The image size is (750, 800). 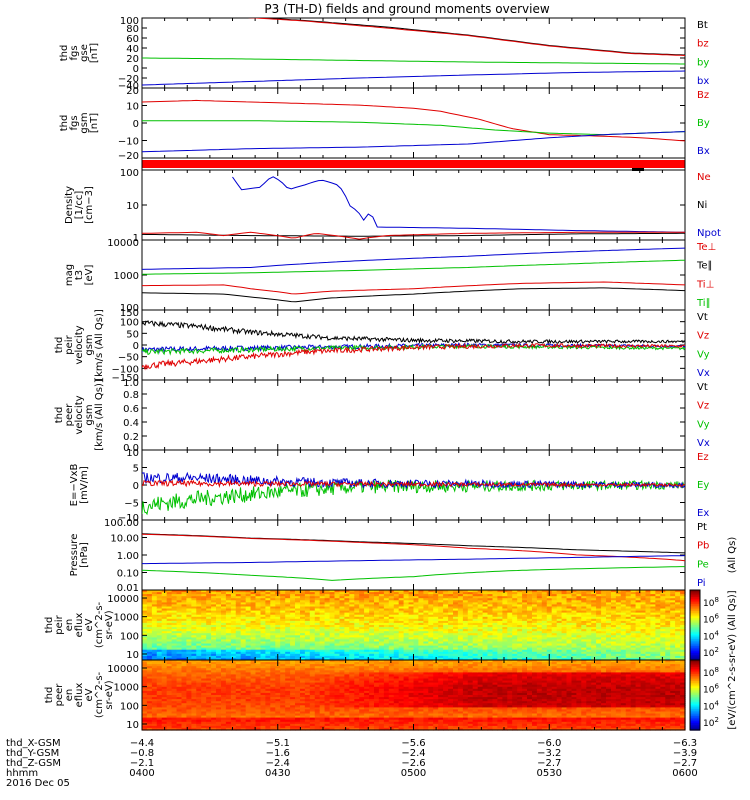 I want to click on series-line-blue, so click(x=458, y=204).